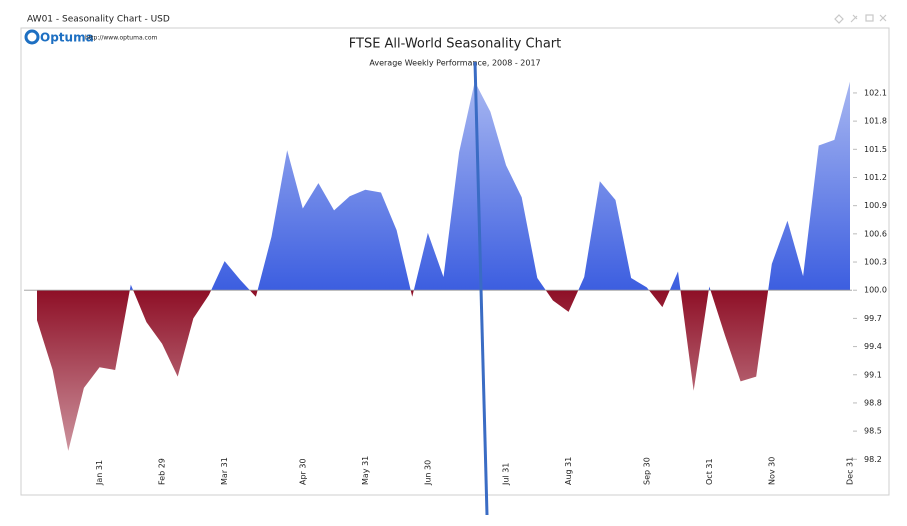 This screenshot has height=526, width=907. What do you see at coordinates (162, 471) in the screenshot?
I see `x-tick-label: Feb 29` at bounding box center [162, 471].